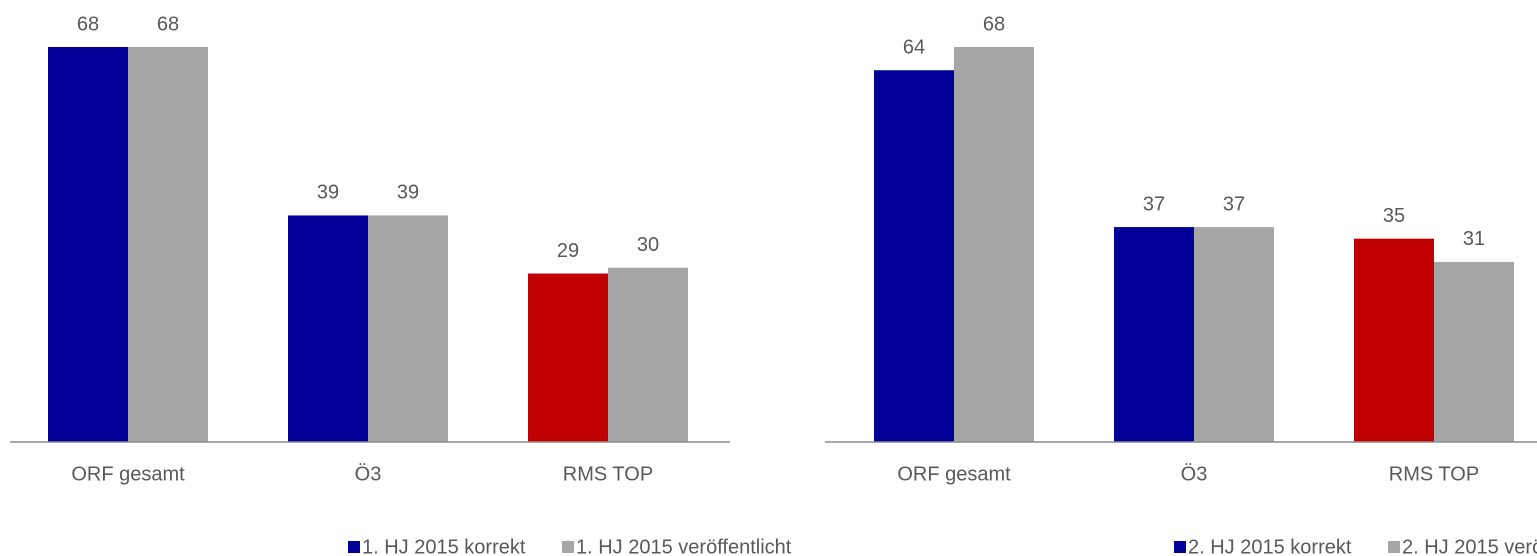 The width and height of the screenshot is (1537, 556). I want to click on data-label: 31, so click(1474, 239).